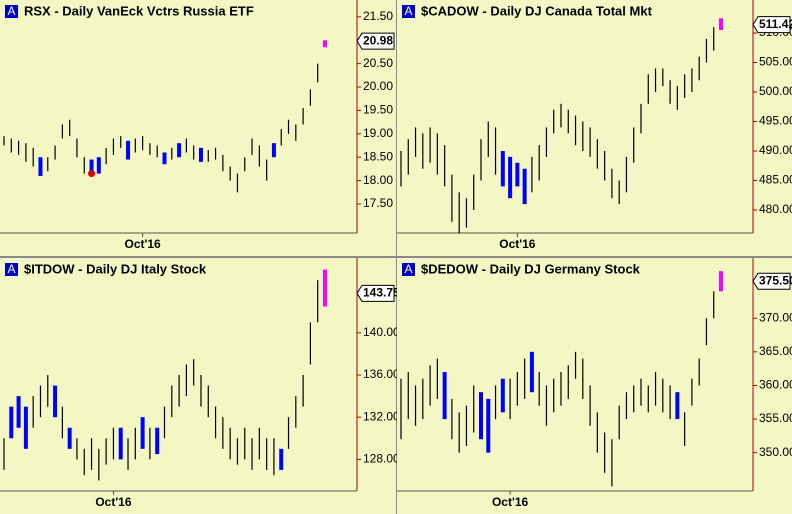 Image resolution: width=792 pixels, height=514 pixels. Describe the element at coordinates (378, 133) in the screenshot. I see `y-tick-label: 19.00` at that location.